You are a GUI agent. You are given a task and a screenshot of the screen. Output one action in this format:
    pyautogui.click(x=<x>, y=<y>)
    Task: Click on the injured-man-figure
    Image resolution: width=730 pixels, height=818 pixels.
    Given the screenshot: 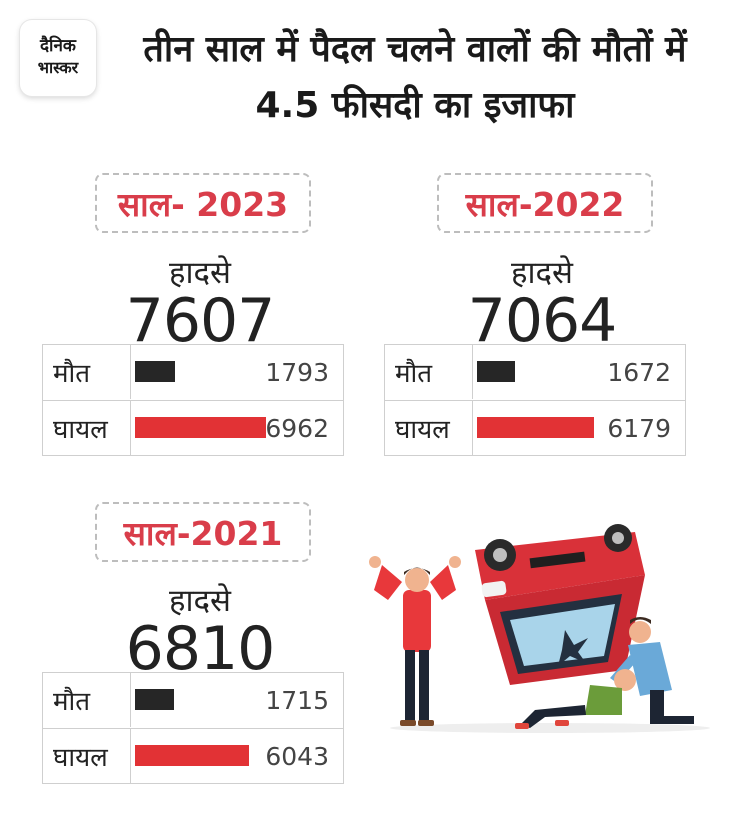 What is the action you would take?
    pyautogui.click(x=575, y=699)
    